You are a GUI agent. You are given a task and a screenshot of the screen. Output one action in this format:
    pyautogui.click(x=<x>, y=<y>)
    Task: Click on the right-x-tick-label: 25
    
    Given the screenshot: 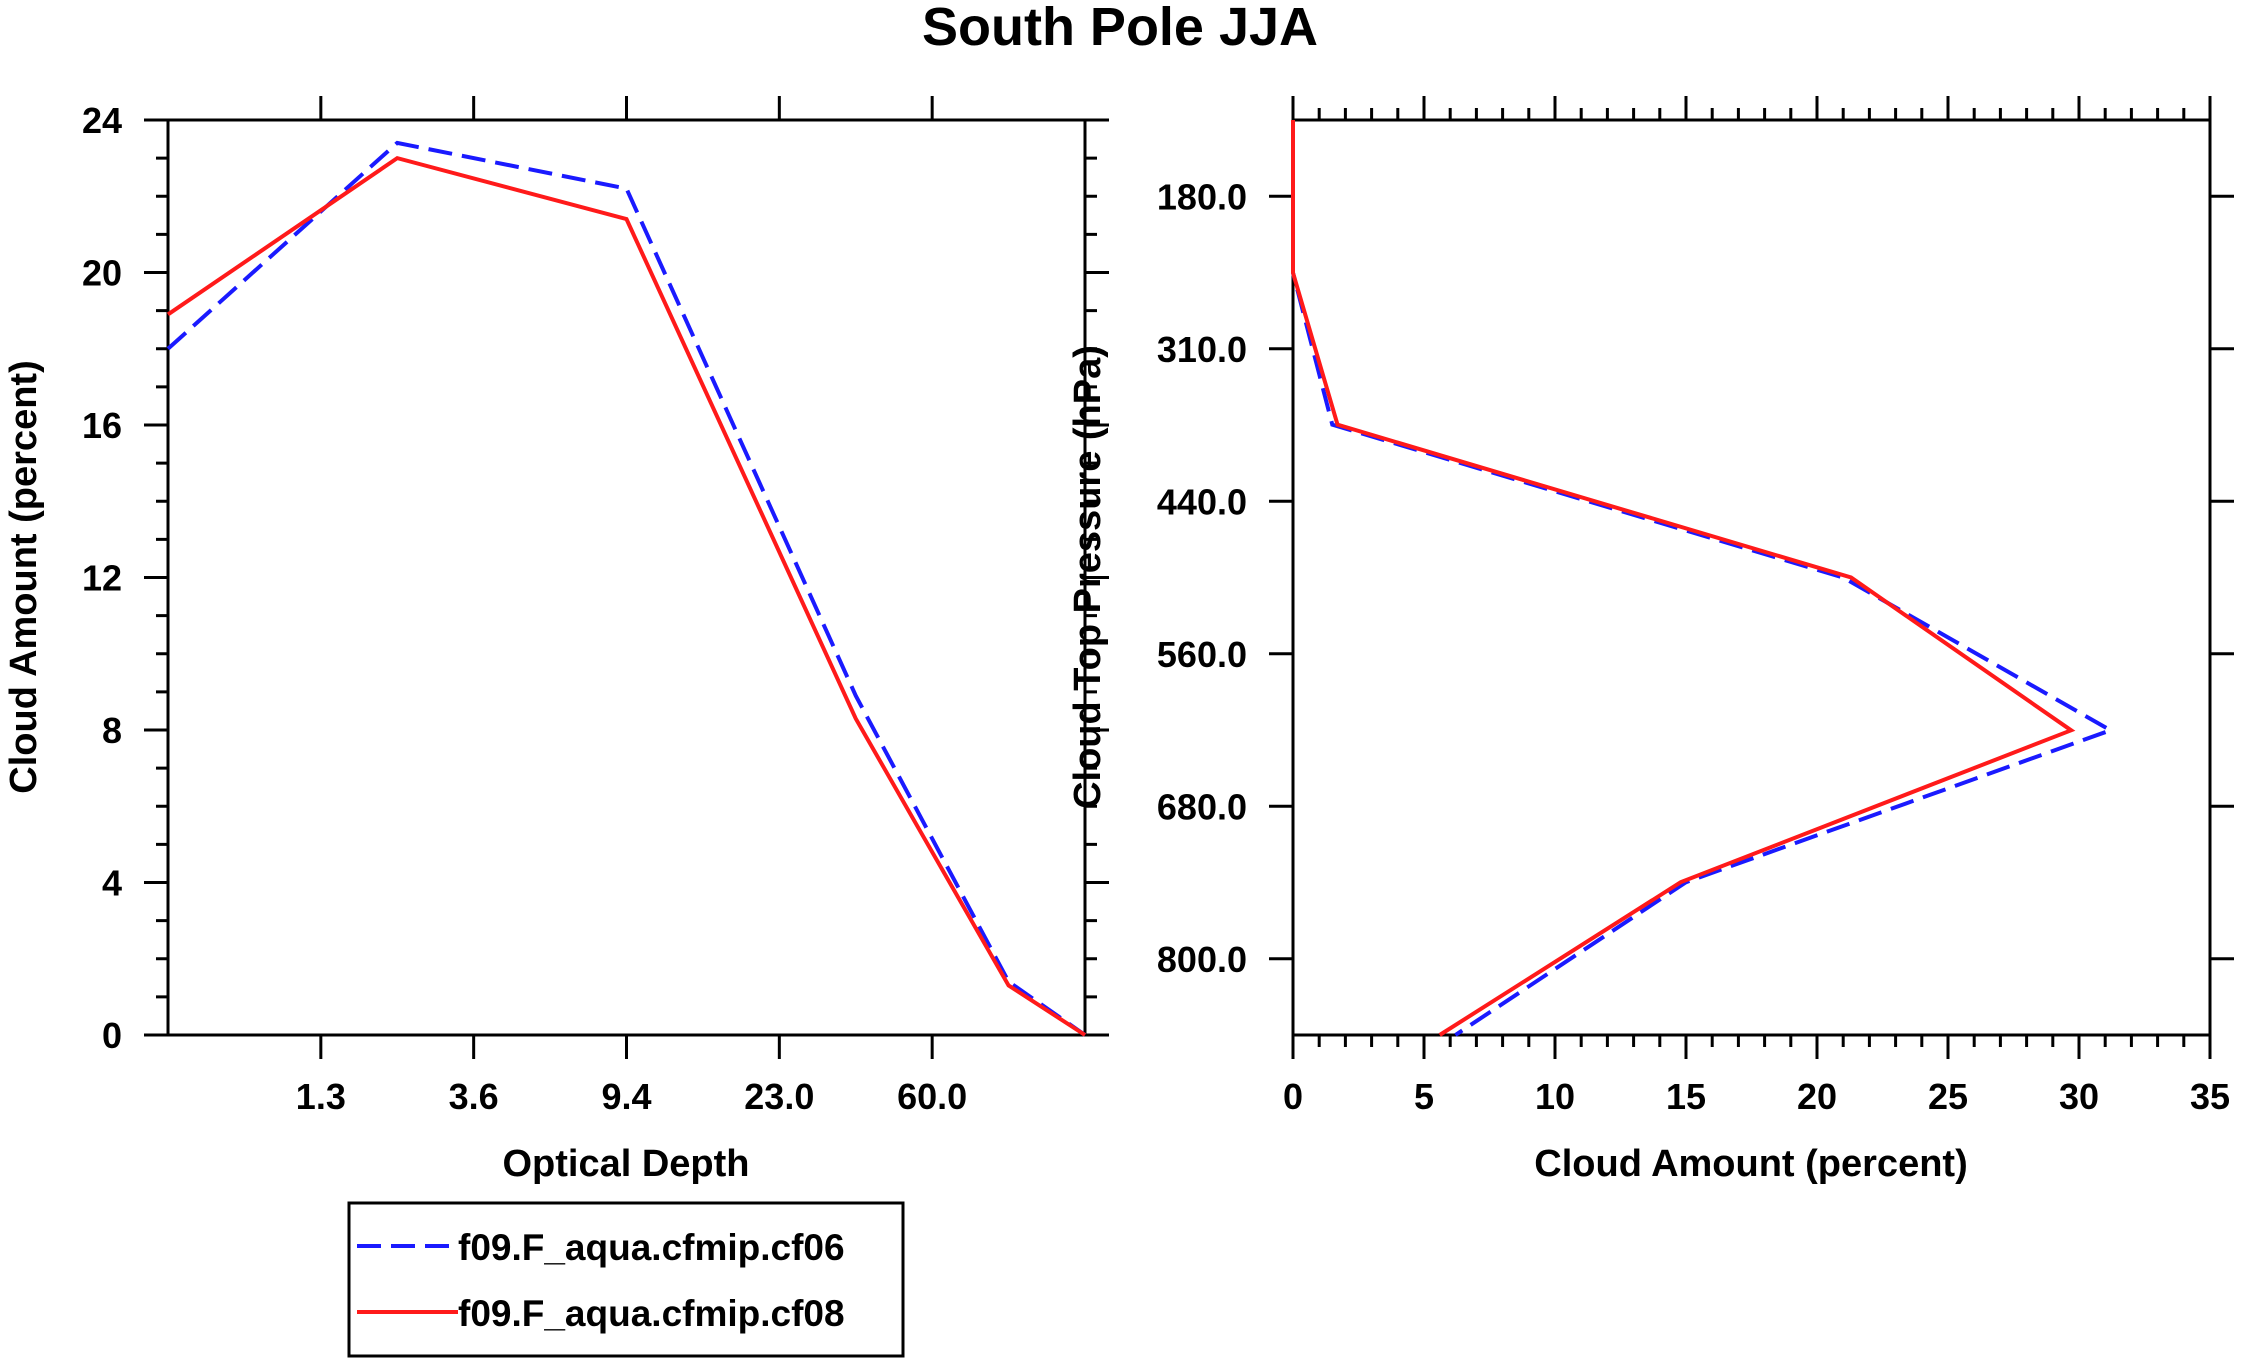 What is the action you would take?
    pyautogui.click(x=1948, y=1096)
    